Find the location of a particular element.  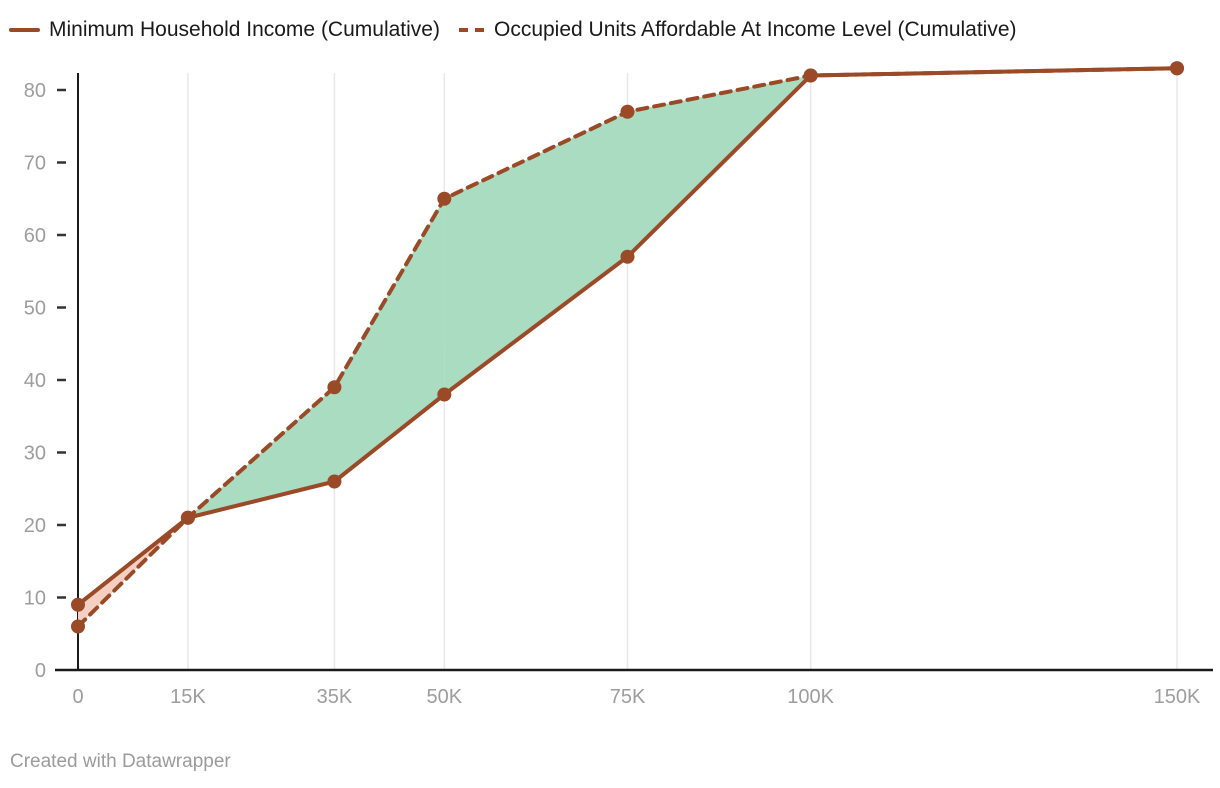

svg-text: 20 is located at coordinates (35, 526).